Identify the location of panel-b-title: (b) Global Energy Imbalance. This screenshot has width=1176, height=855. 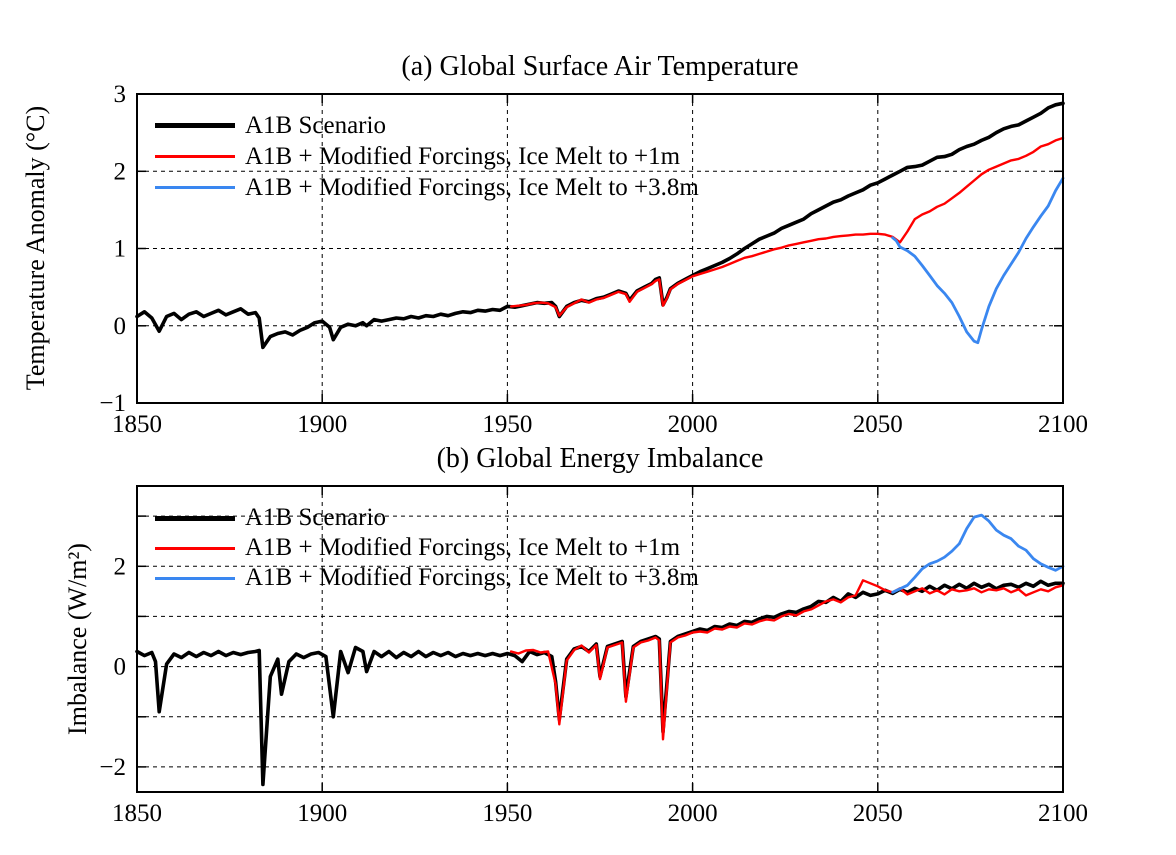
(600, 458).